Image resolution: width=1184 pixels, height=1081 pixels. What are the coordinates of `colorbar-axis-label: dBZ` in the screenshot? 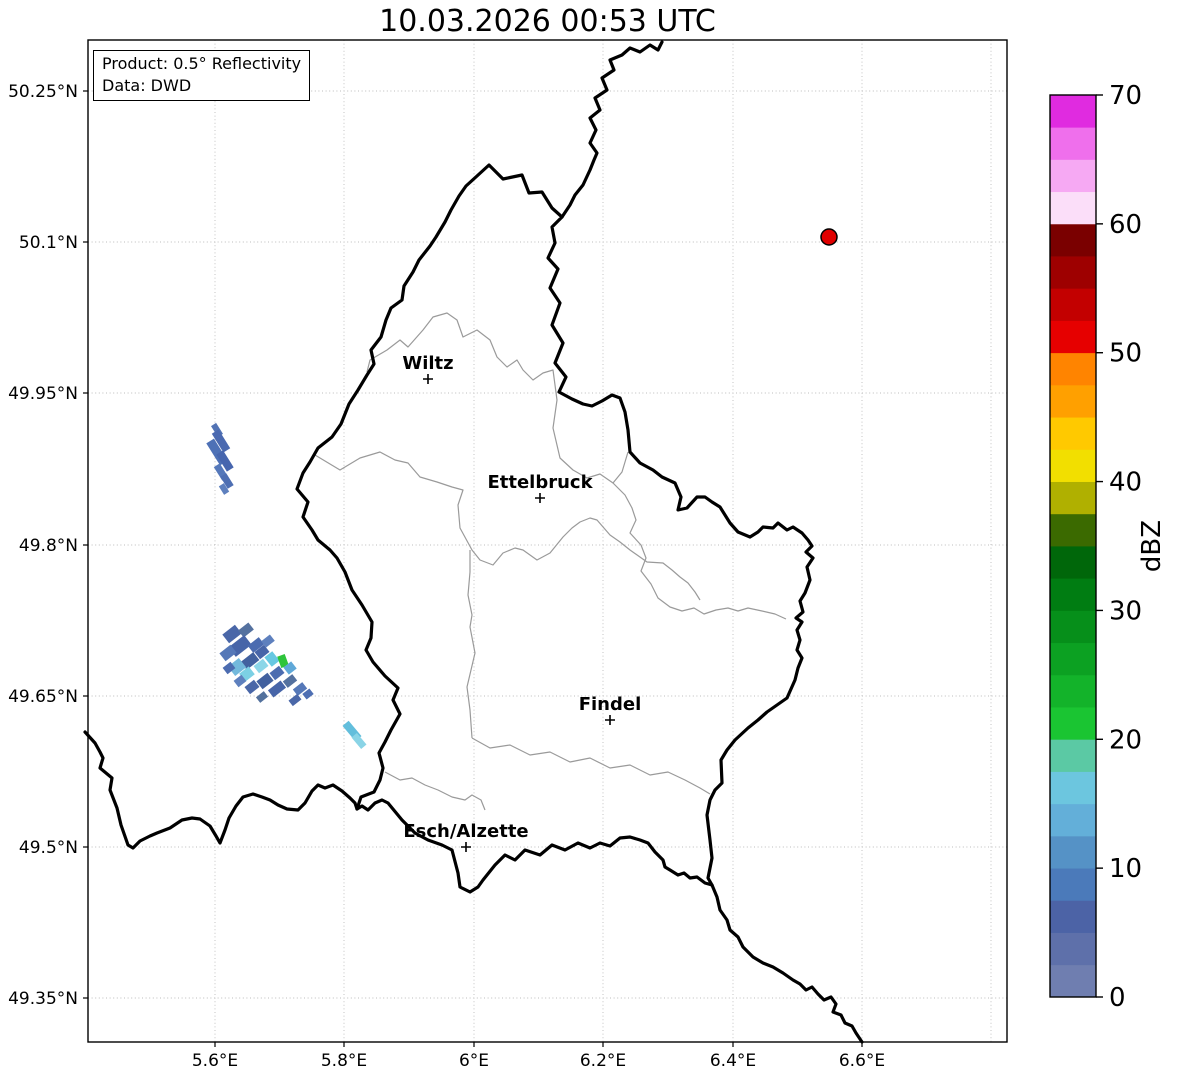 It's located at (1152, 546).